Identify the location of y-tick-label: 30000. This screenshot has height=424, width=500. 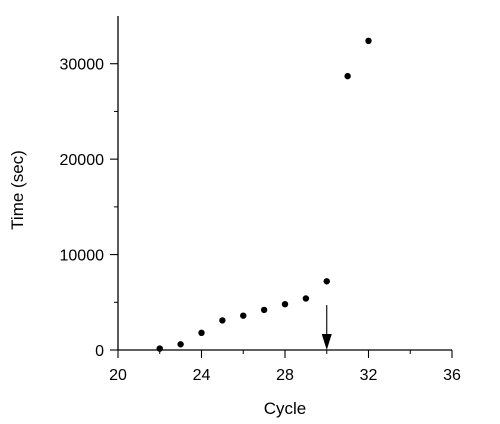
(82, 65).